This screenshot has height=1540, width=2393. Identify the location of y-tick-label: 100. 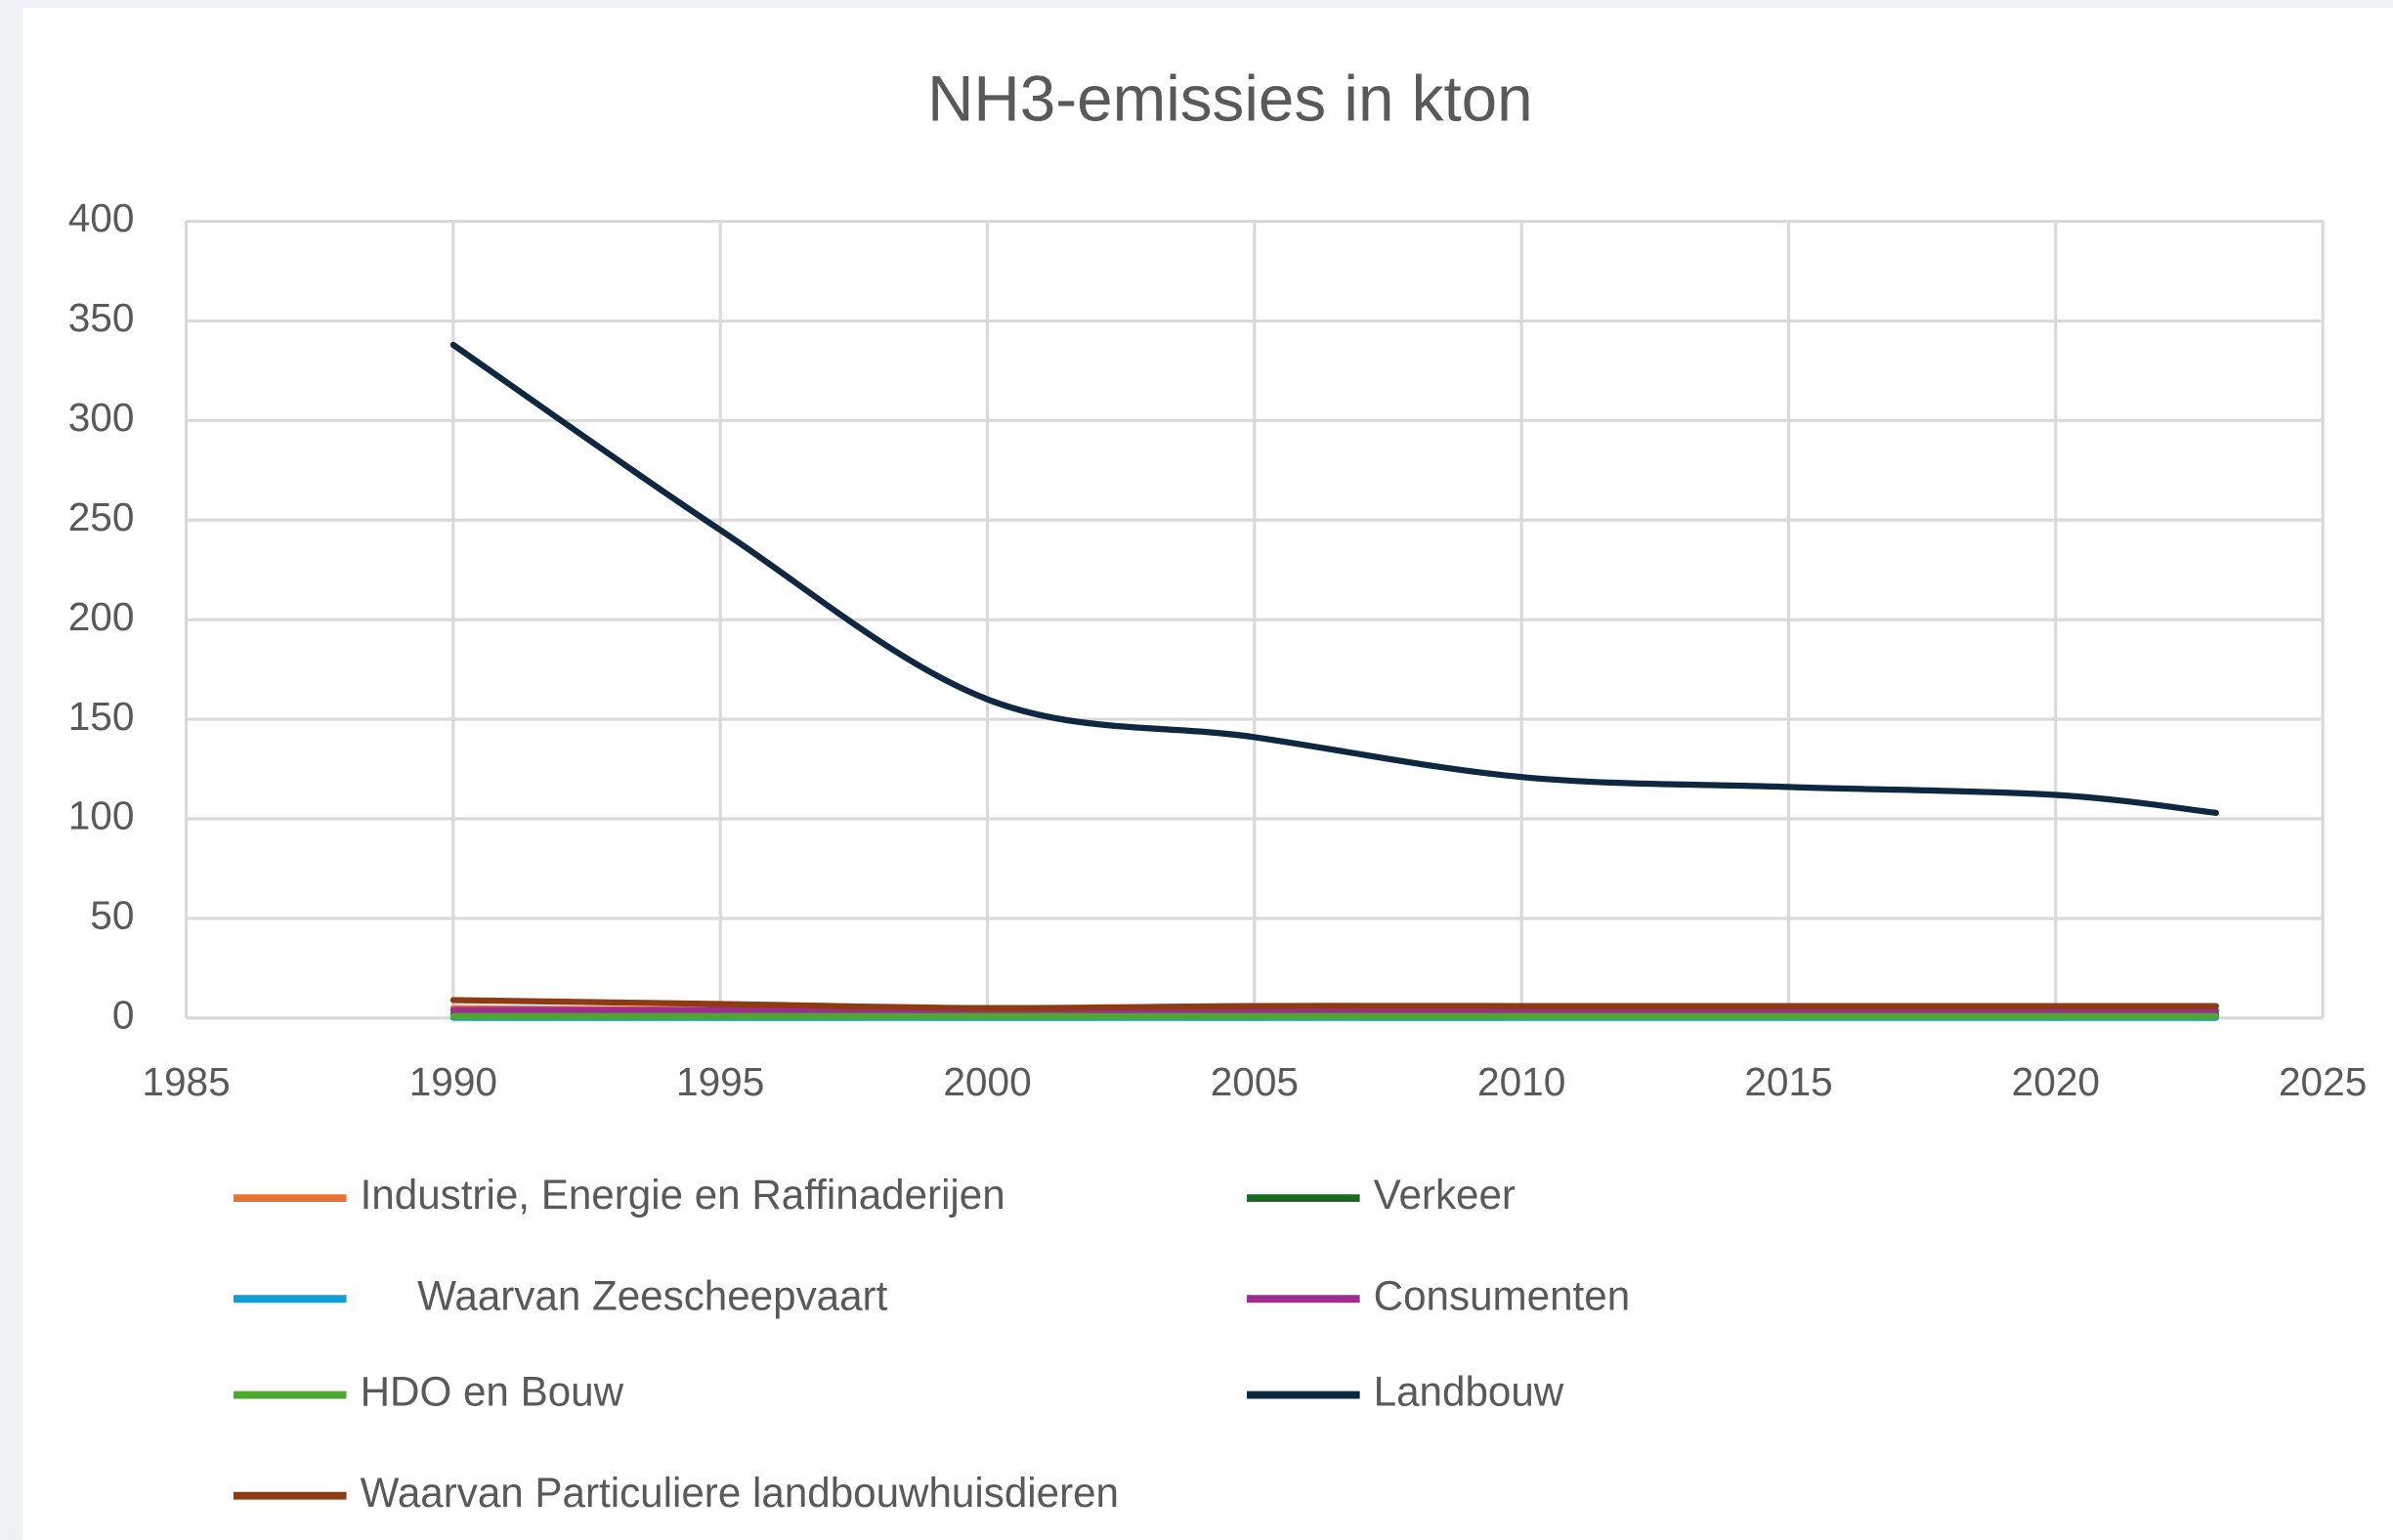
(101, 815).